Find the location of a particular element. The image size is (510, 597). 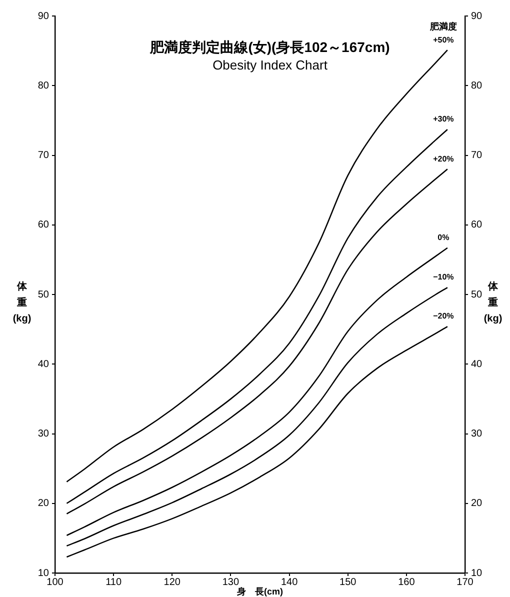

y2-axis-title: 体重(kg) is located at coordinates (493, 302).